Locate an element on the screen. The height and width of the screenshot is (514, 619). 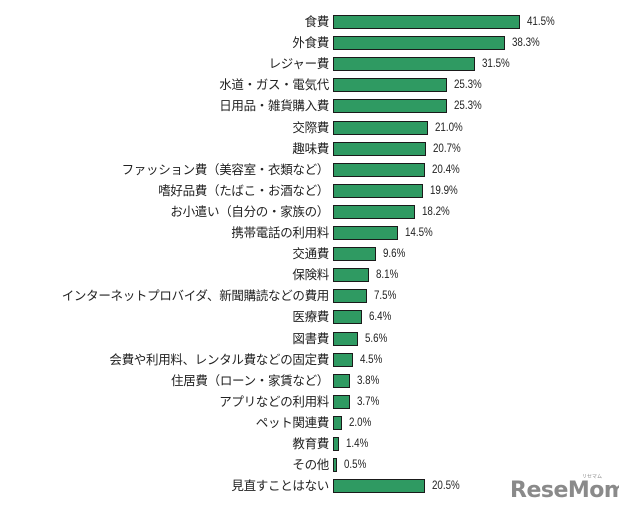
bar-row: 会費や利用料、レンタル費などの固定費 4.5% is located at coordinates (309, 360).